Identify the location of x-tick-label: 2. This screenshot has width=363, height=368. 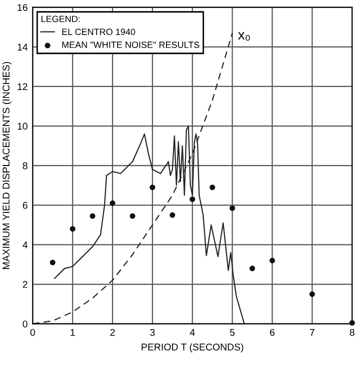
(112, 332).